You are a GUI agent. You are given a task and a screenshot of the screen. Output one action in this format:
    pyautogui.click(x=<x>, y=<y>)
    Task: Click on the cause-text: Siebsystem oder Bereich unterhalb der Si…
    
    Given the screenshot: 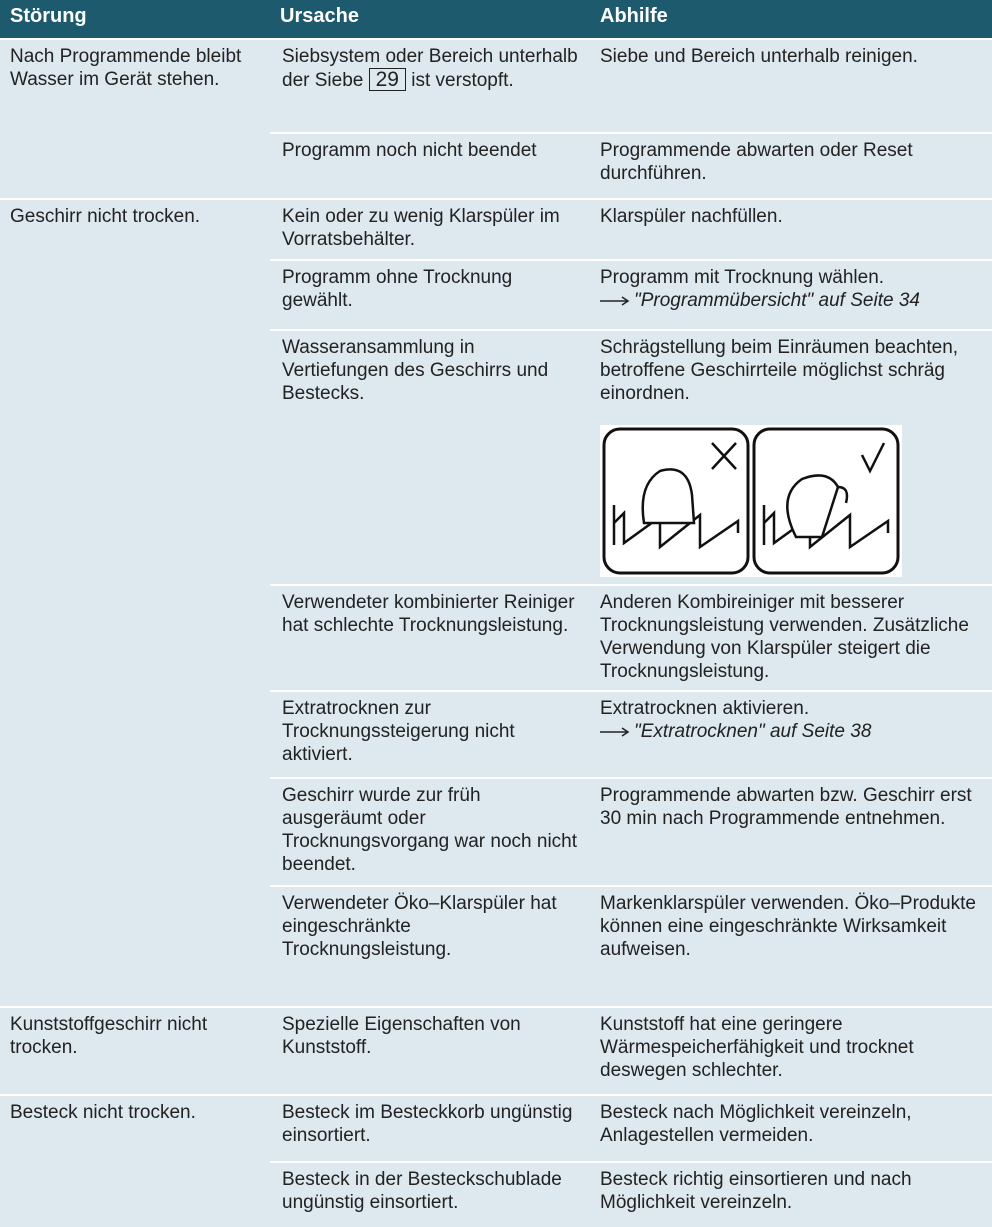 What is the action you would take?
    pyautogui.click(x=430, y=68)
    